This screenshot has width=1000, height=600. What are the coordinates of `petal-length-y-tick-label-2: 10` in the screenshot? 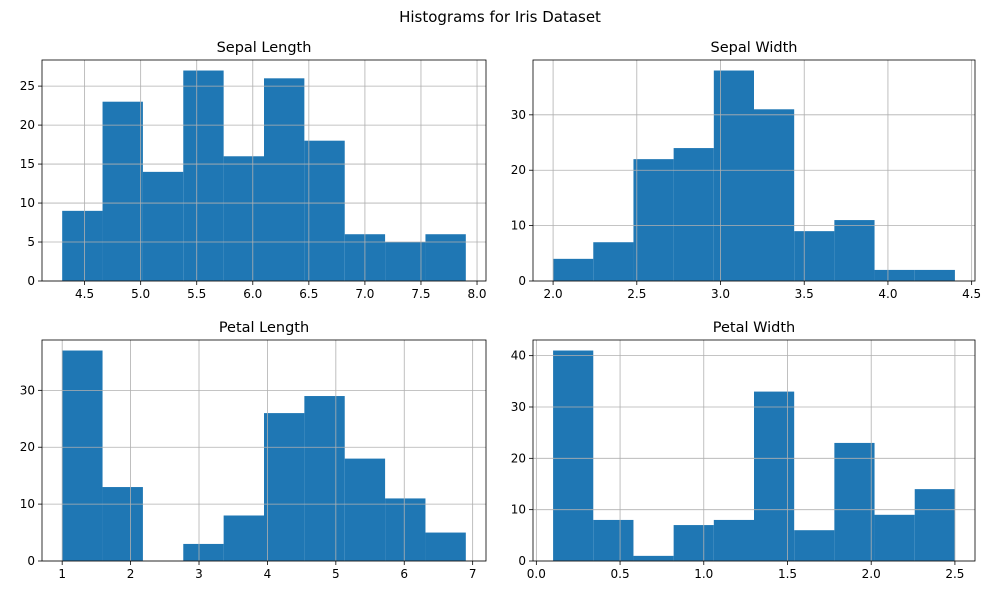 It's located at (27, 504).